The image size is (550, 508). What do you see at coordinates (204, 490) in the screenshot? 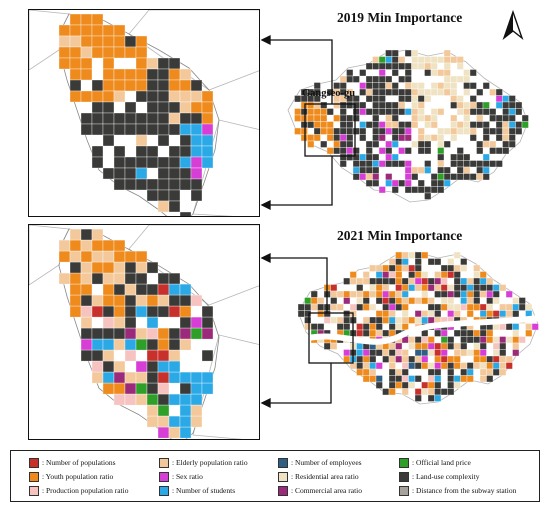
I see `legend-label: : Number of students` at bounding box center [204, 490].